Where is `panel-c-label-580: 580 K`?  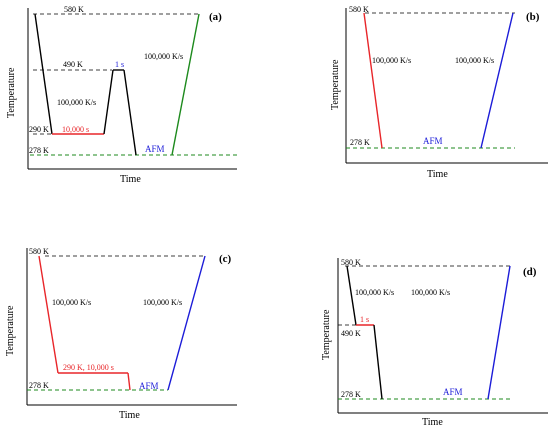 panel-c-label-580: 580 K is located at coordinates (39, 251).